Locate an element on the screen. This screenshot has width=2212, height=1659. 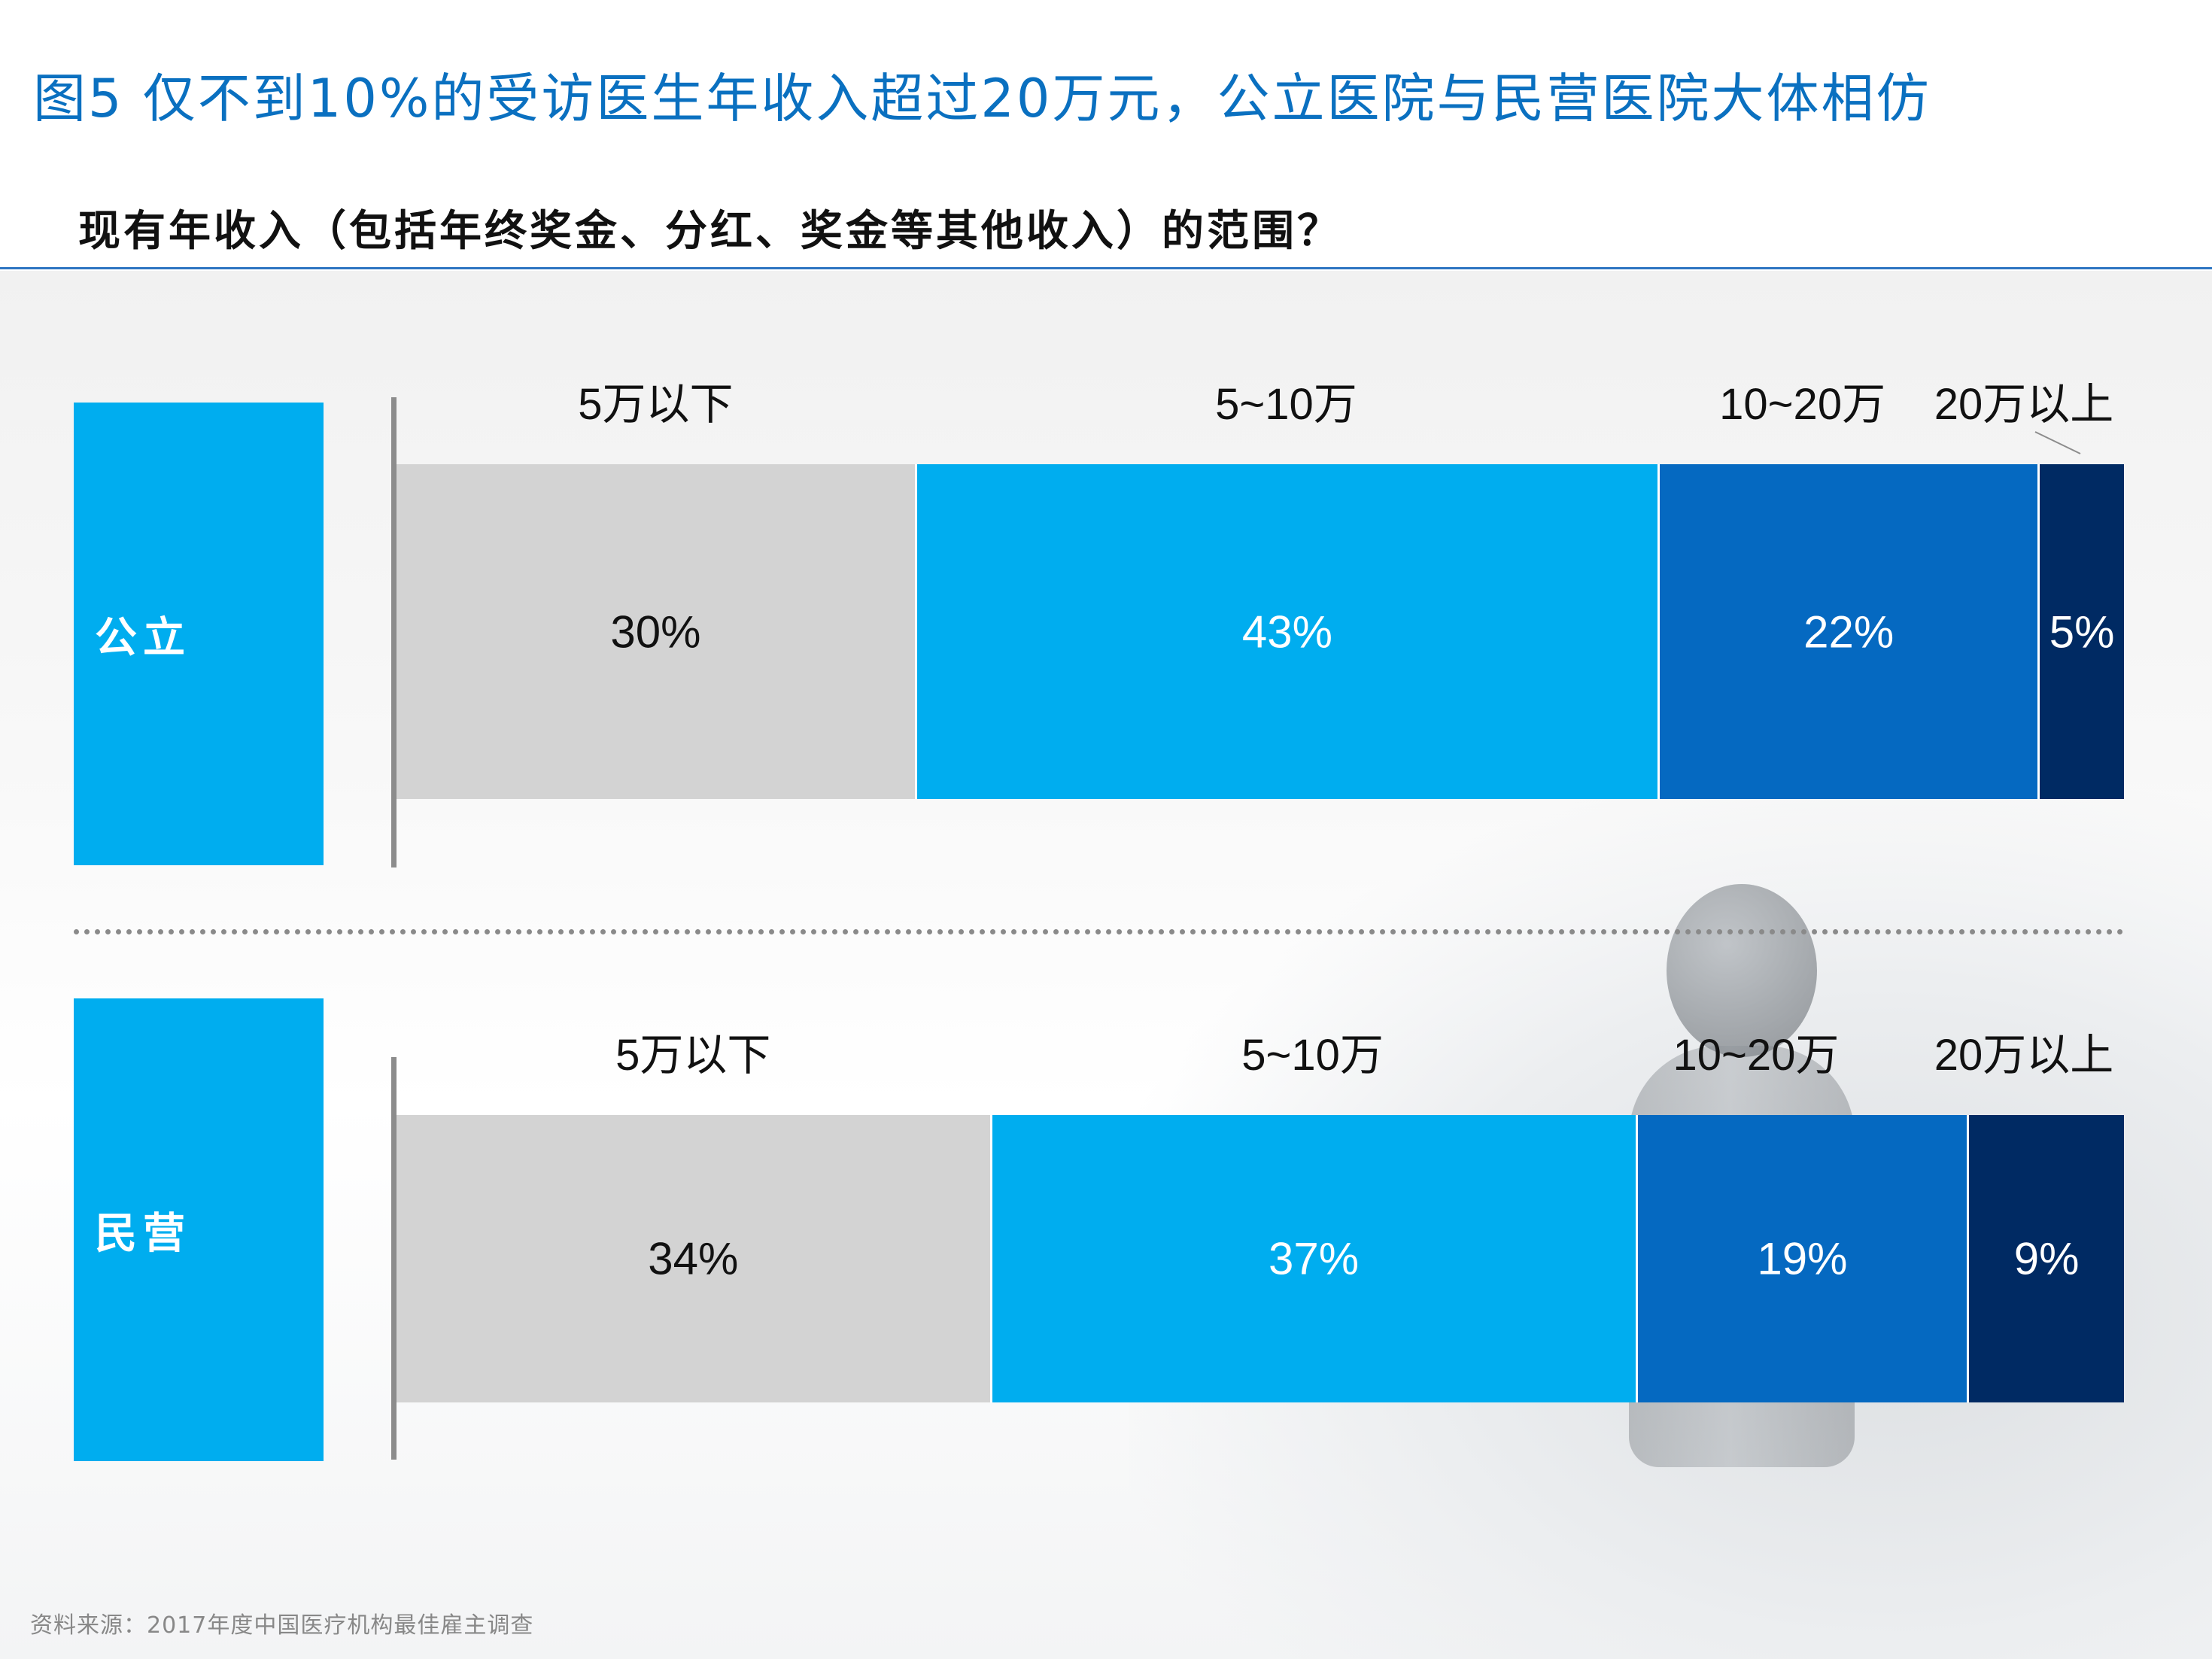
segment-value-label: 43% is located at coordinates (1286, 631).